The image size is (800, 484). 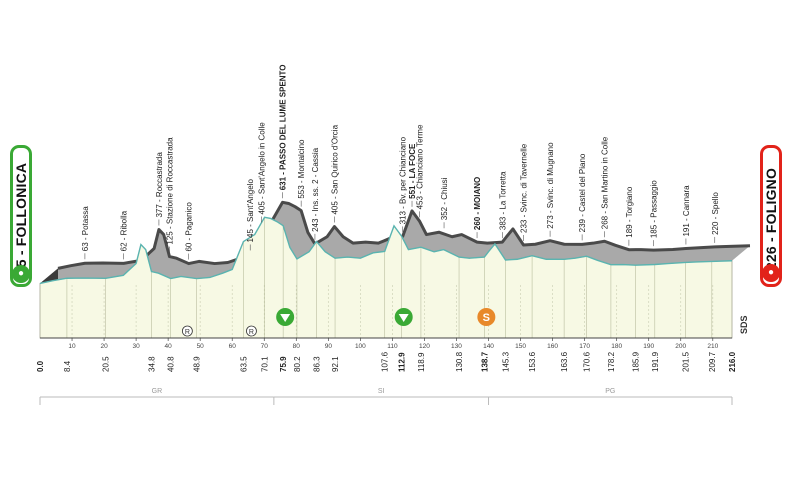 I want to click on km-mark-label: 86.3, so click(x=316, y=364).